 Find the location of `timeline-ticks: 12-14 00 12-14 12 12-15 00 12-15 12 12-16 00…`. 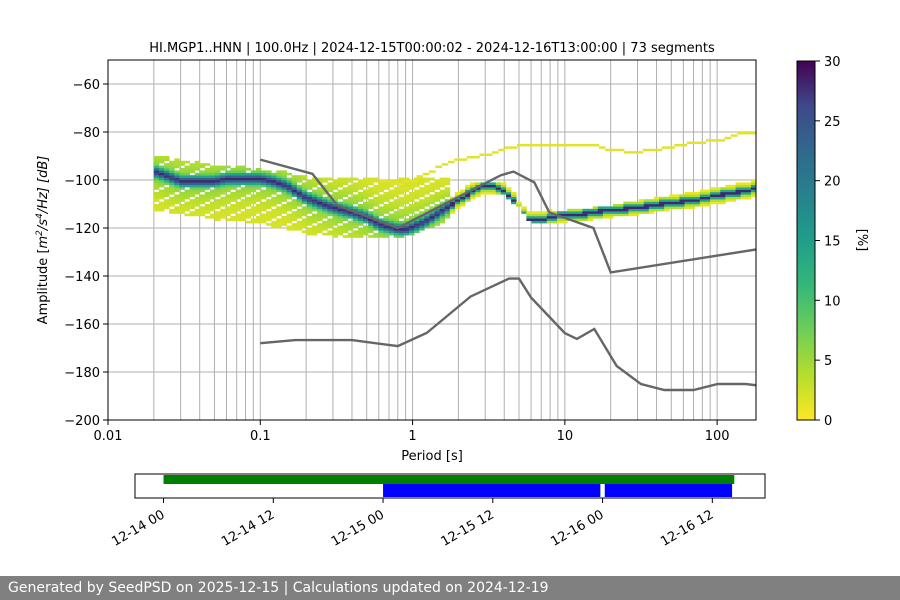

timeline-ticks: 12-14 00 12-14 12 12-15 00 12-15 12 12-16 00… is located at coordinates (412, 524).